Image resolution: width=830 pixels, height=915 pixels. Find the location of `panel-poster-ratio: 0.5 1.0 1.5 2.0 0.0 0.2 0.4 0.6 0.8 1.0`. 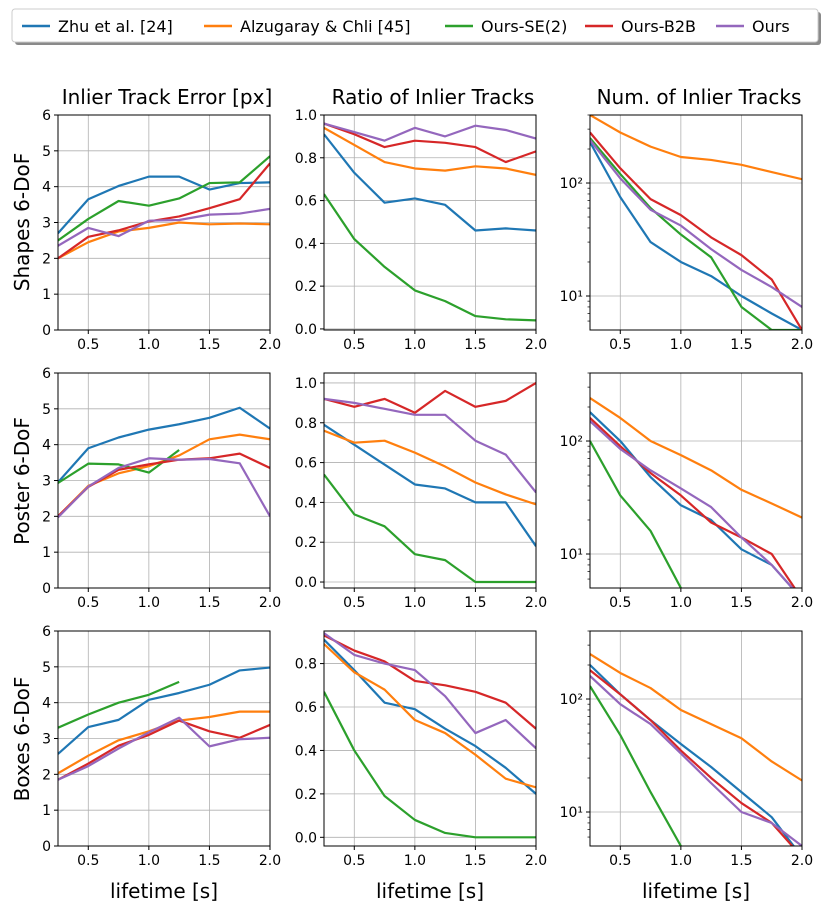

panel-poster-ratio: 0.5 1.0 1.5 2.0 0.0 0.2 0.4 0.6 0.8 1.0 is located at coordinates (421, 491).